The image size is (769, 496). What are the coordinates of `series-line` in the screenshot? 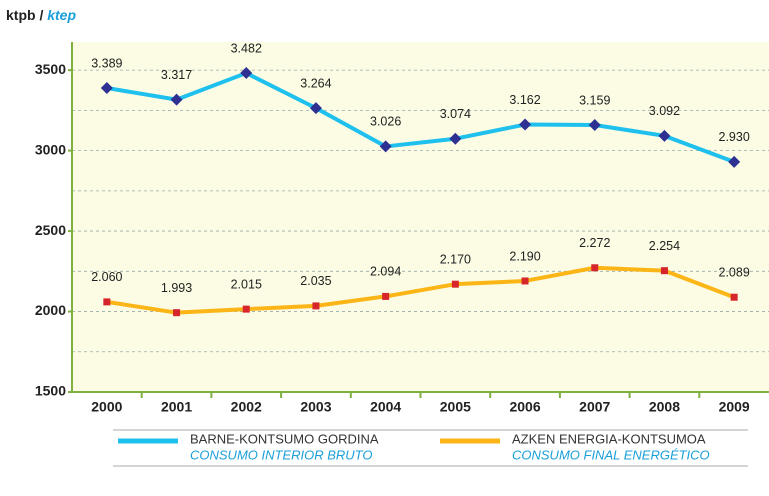 It's located at (420, 290).